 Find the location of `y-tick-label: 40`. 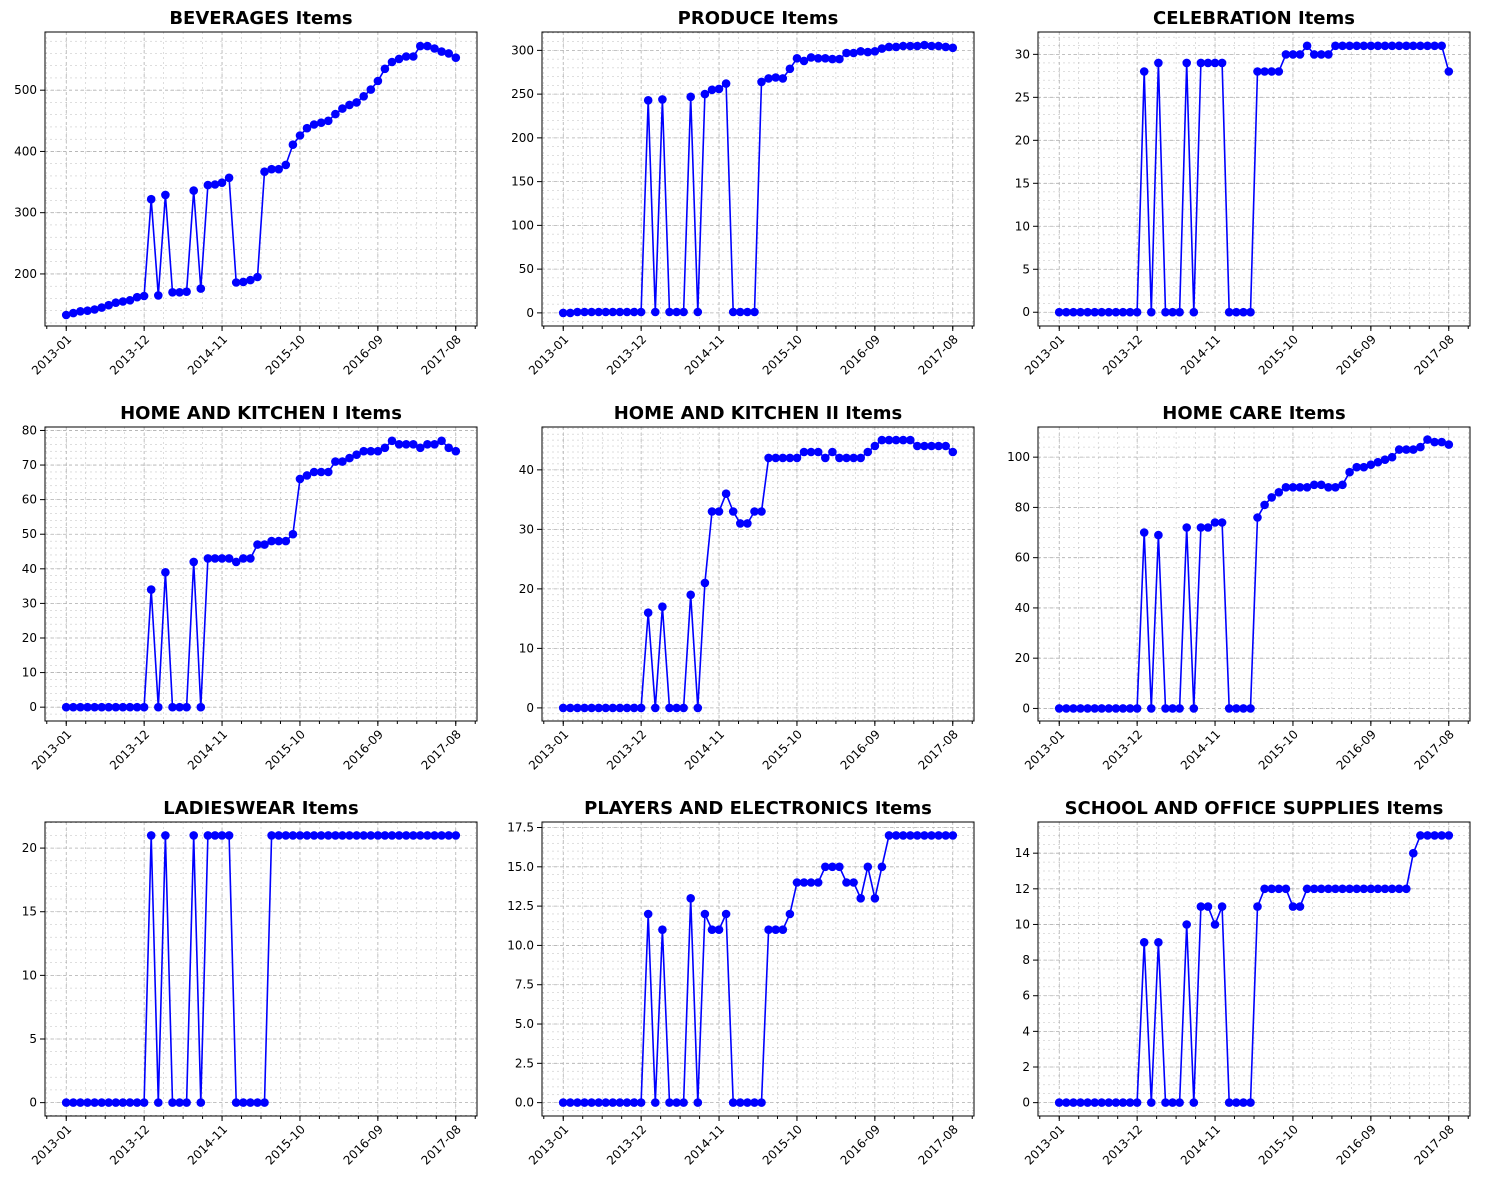

y-tick-label: 40 is located at coordinates (29, 569).